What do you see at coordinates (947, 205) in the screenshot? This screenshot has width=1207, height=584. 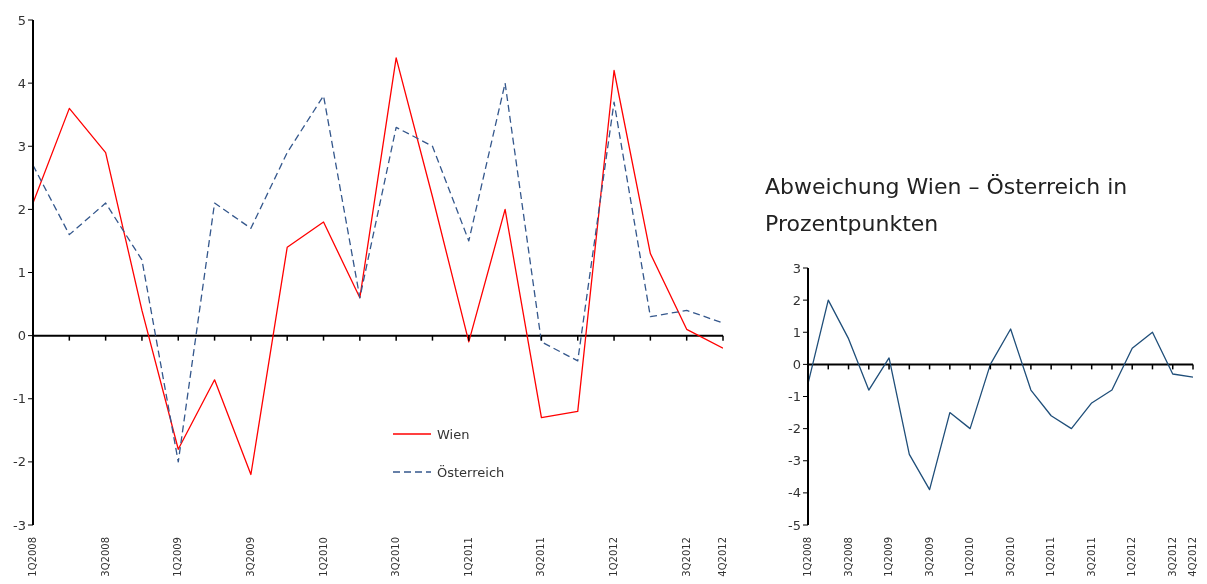 I see `chart-title: Abweichung Wien – Österreich in Prozentpunkten` at bounding box center [947, 205].